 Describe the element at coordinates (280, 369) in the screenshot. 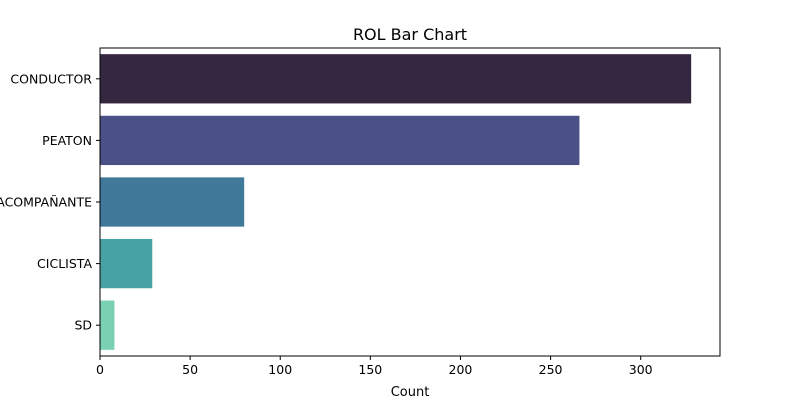

I see `x-tick-label: 100` at that location.